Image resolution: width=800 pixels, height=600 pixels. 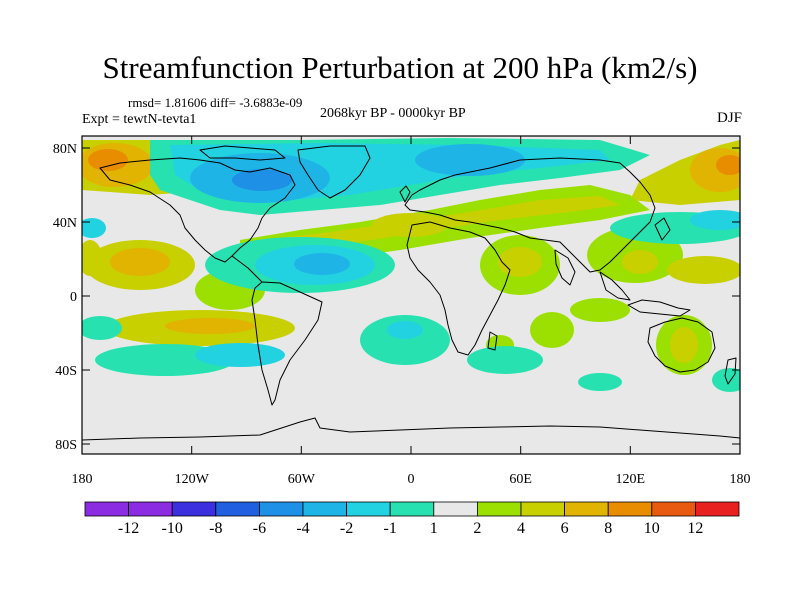 I want to click on lon-tick-label: 0, so click(x=411, y=479).